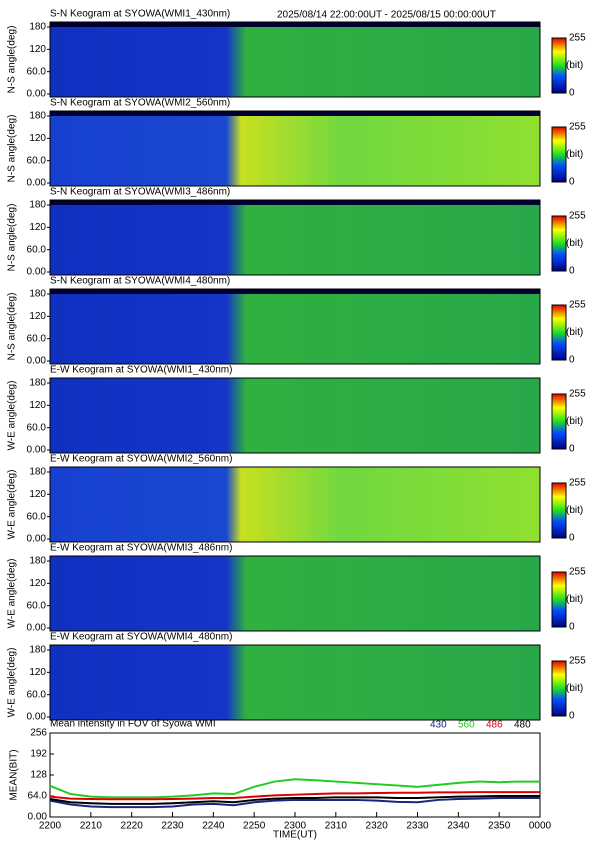 This screenshot has width=595, height=842. I want to click on panel-title: E-W Keogram at SYOWA(WMI1_430nm), so click(141, 370).